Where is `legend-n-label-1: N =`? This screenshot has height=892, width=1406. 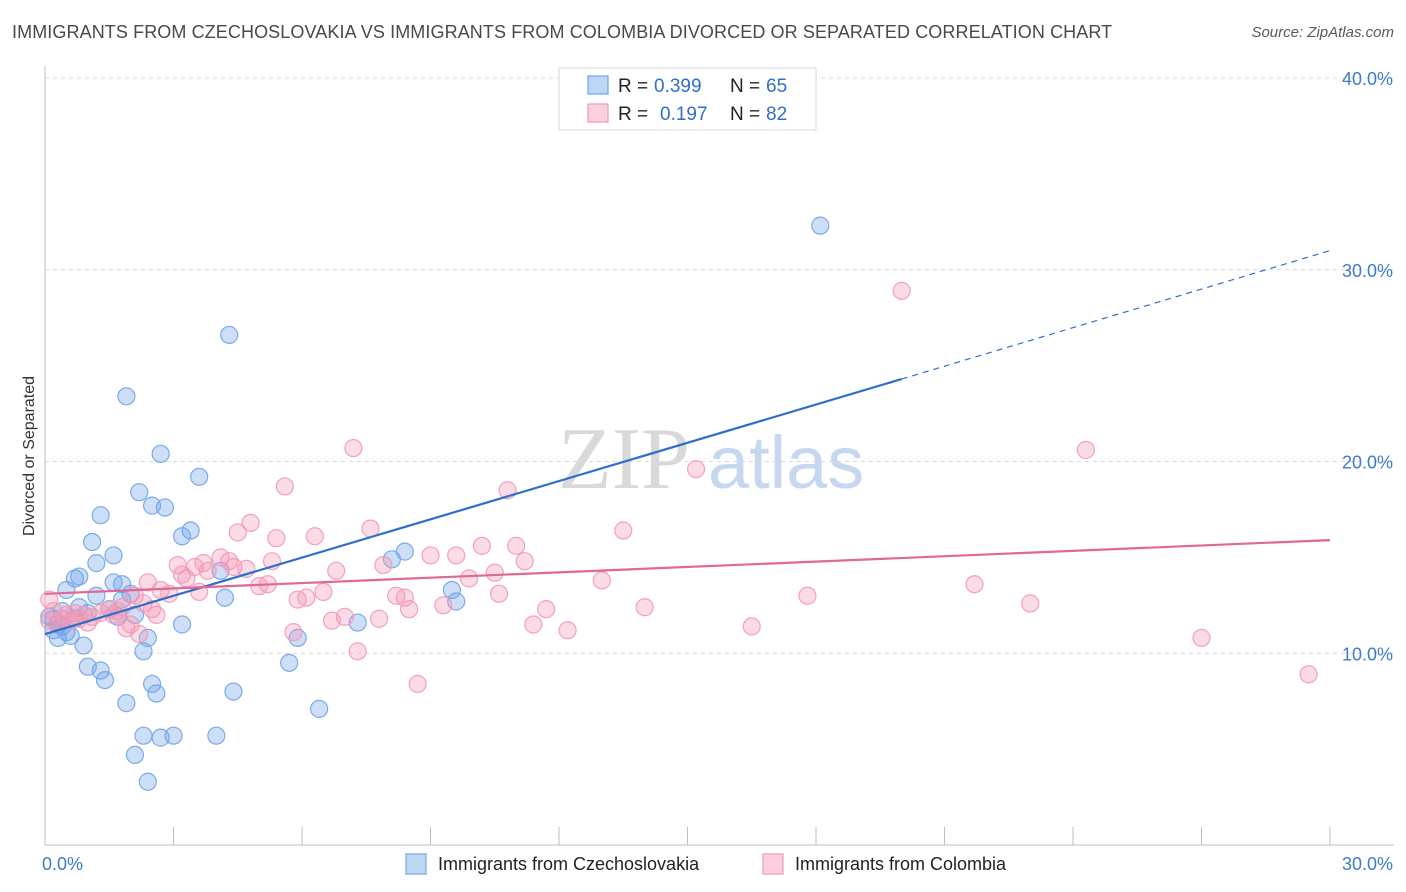 legend-n-label-1: N = is located at coordinates (745, 86).